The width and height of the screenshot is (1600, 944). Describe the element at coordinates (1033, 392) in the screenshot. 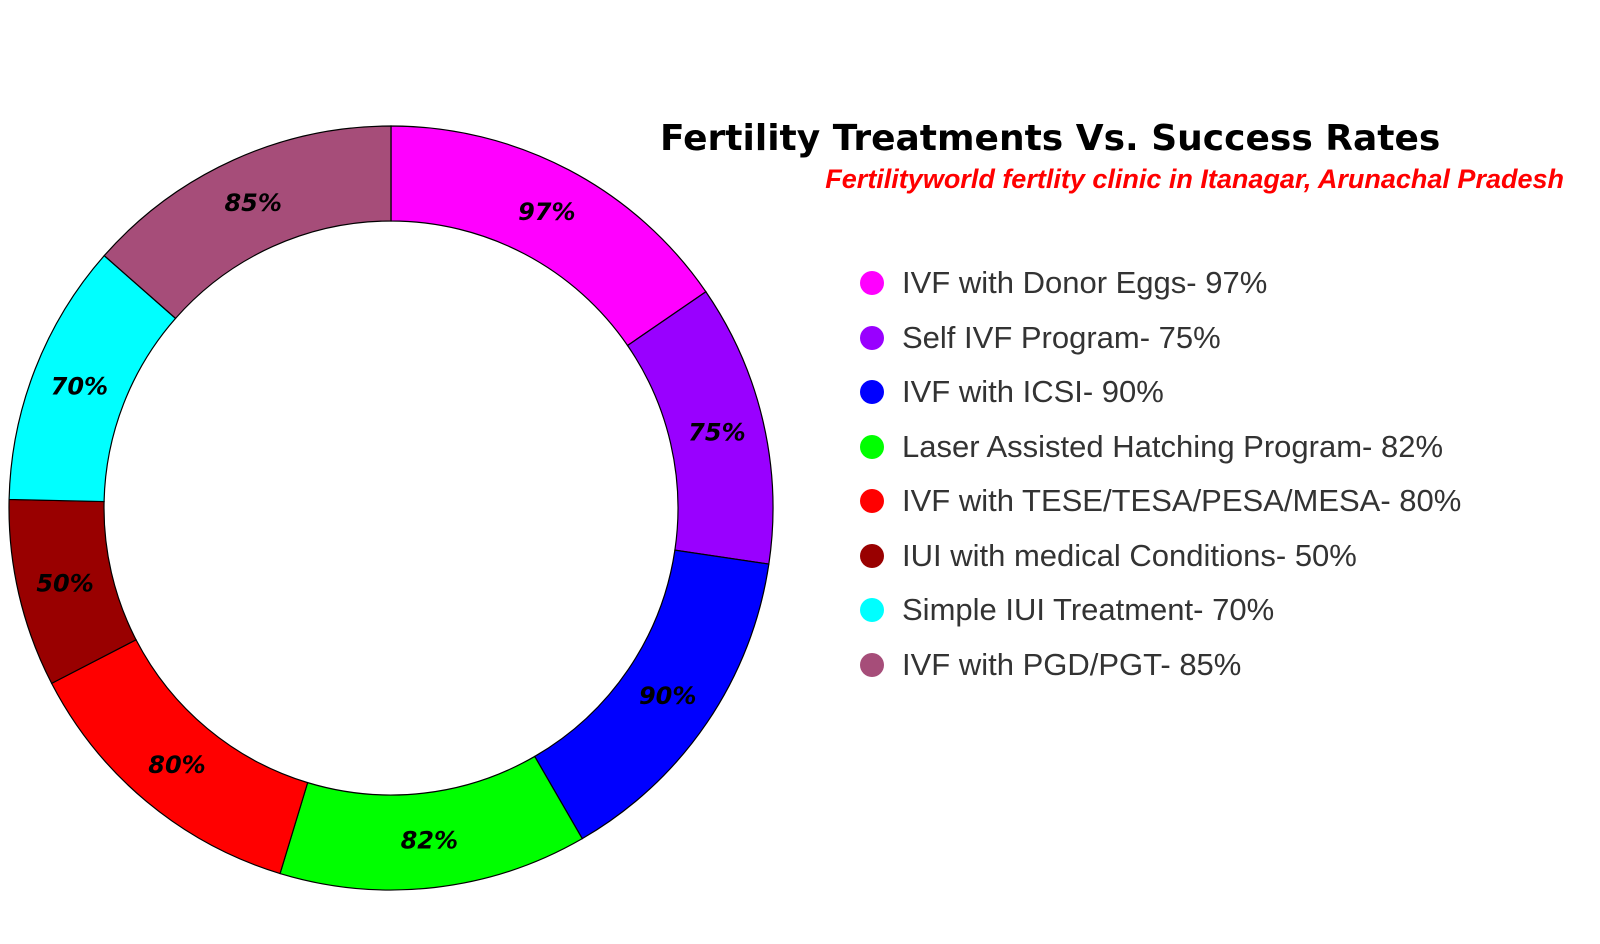

I see `legend-label: IVF with ICSI- 90%` at that location.